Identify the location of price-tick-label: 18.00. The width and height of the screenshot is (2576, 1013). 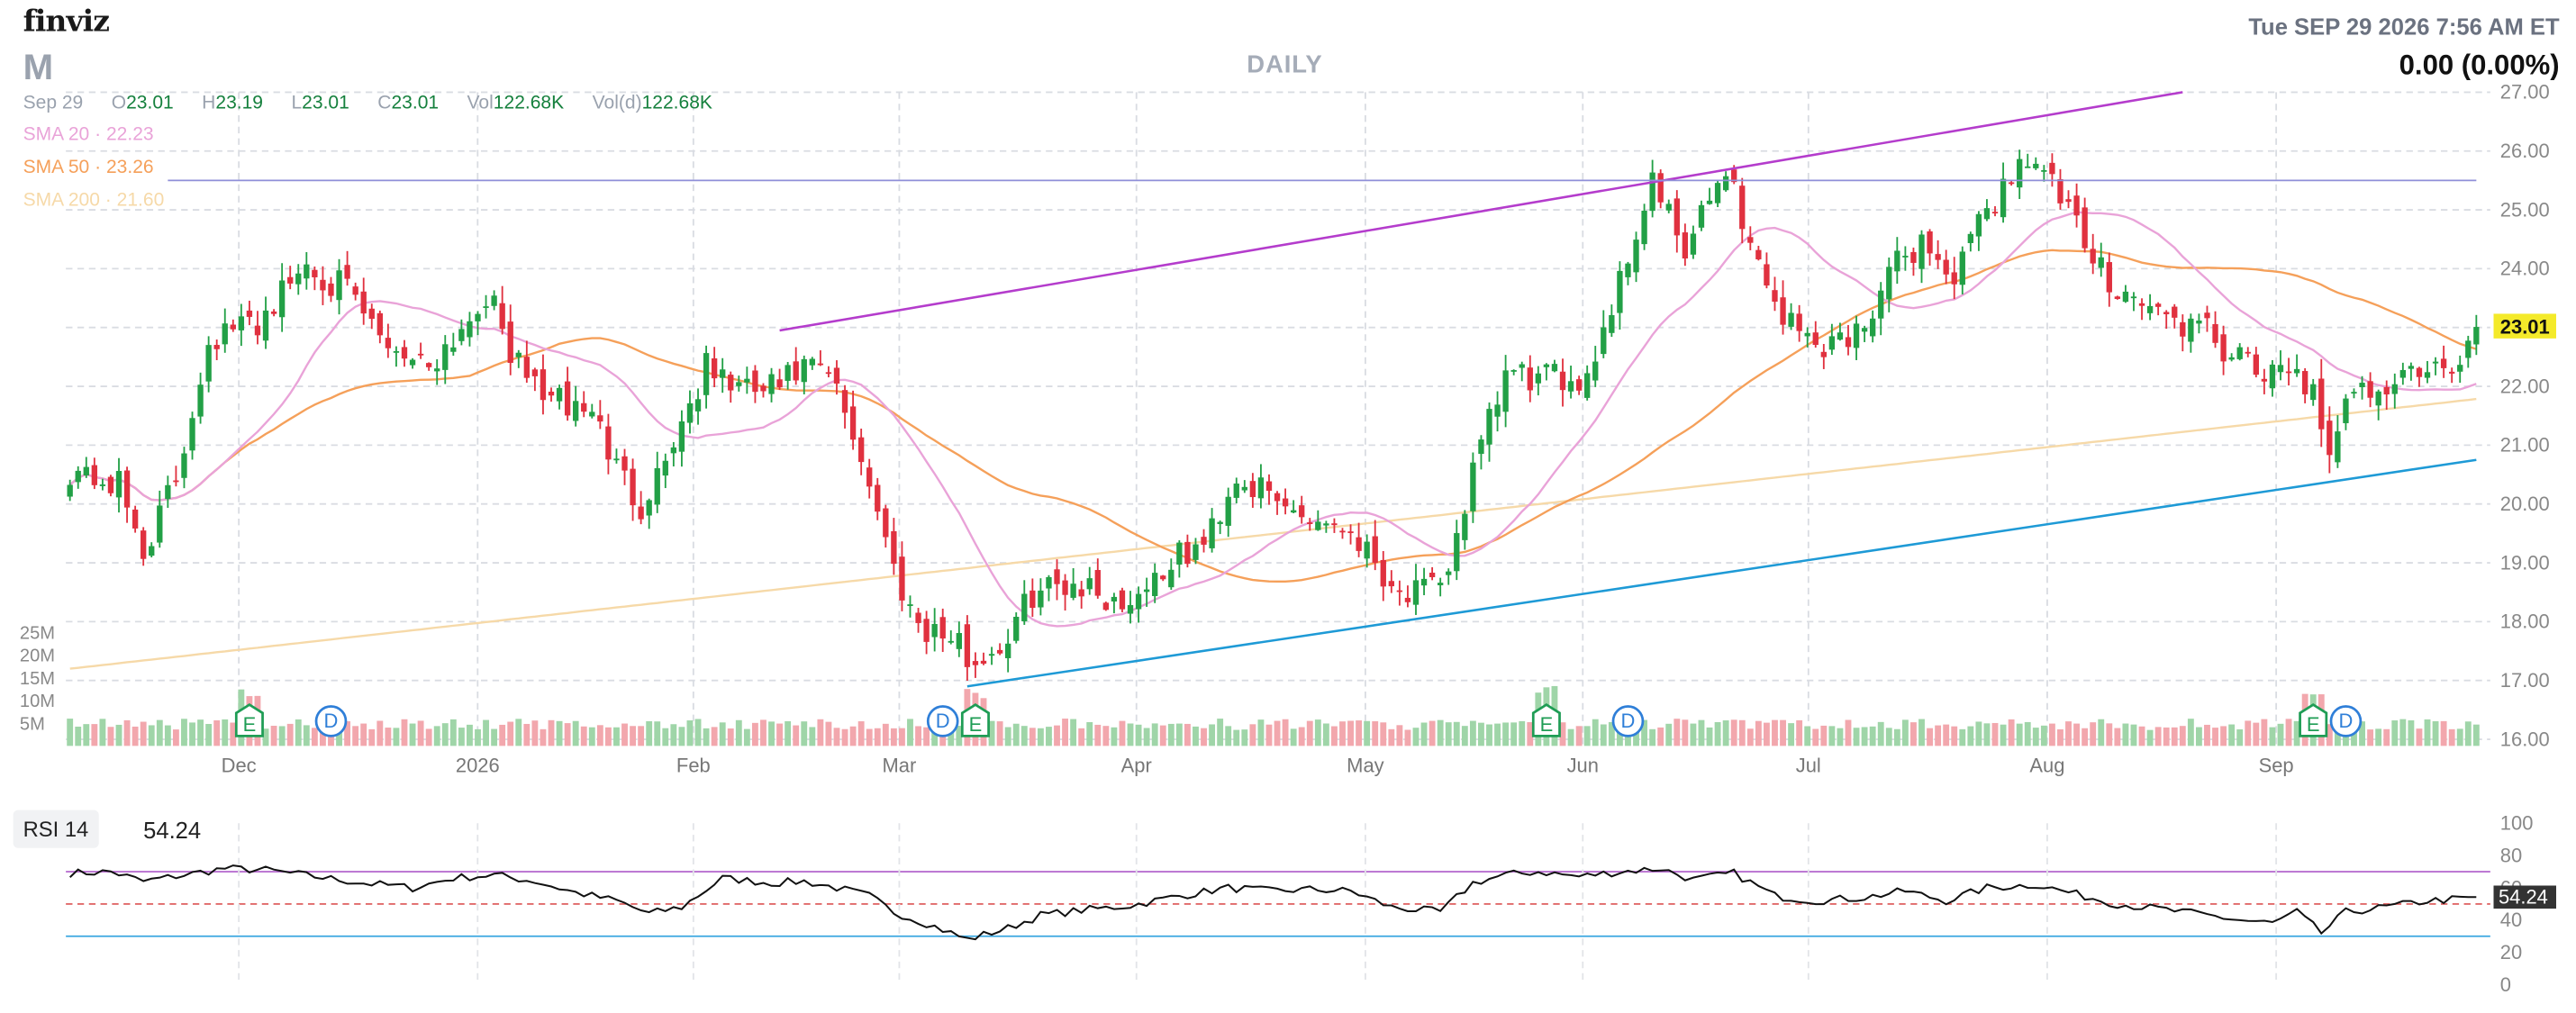
(2525, 622).